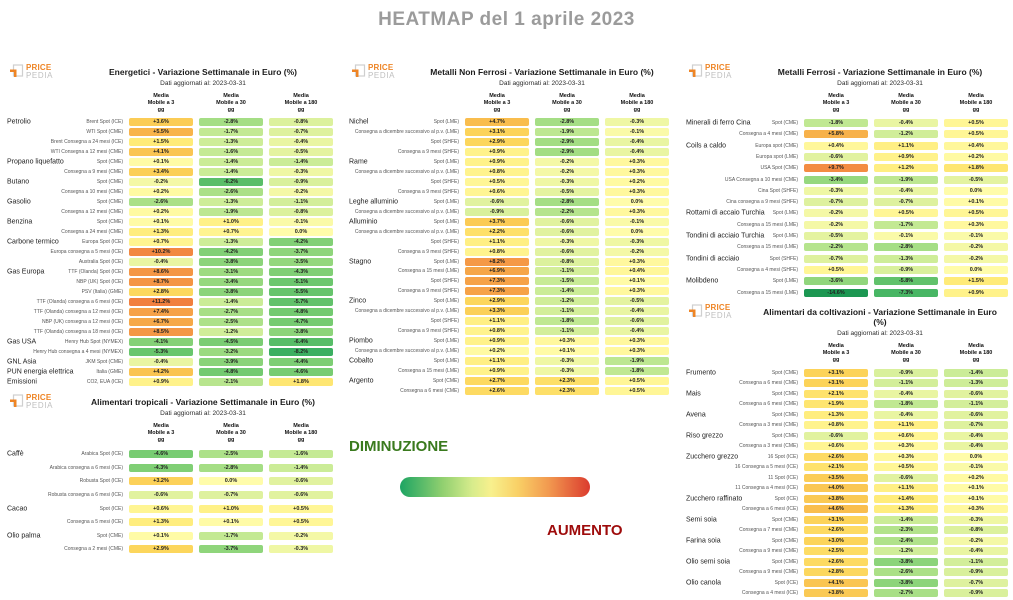 This screenshot has height=600, width=1013. What do you see at coordinates (510, 242) in the screenshot?
I see `heatmap-row: Spot (SHFE) +1.1% -0.3% -0.3%` at bounding box center [510, 242].